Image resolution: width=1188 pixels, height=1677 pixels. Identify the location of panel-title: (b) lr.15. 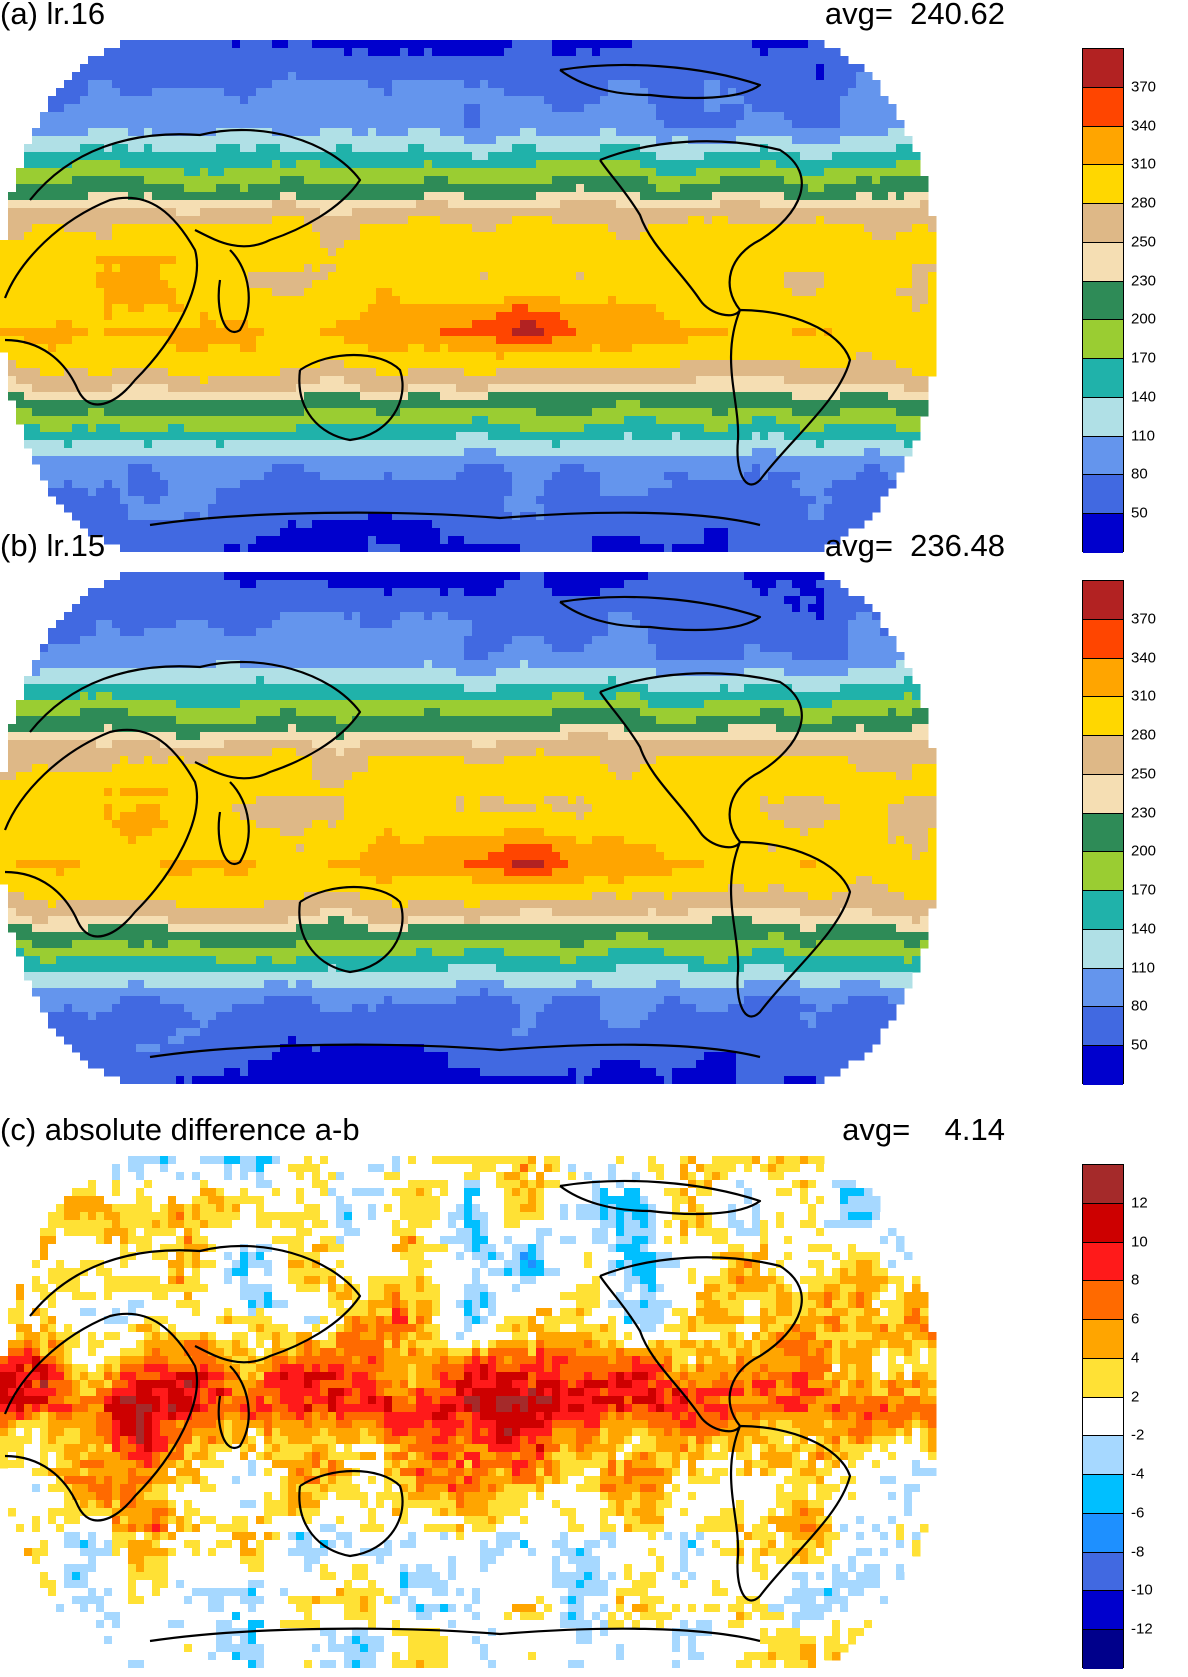
(52, 546).